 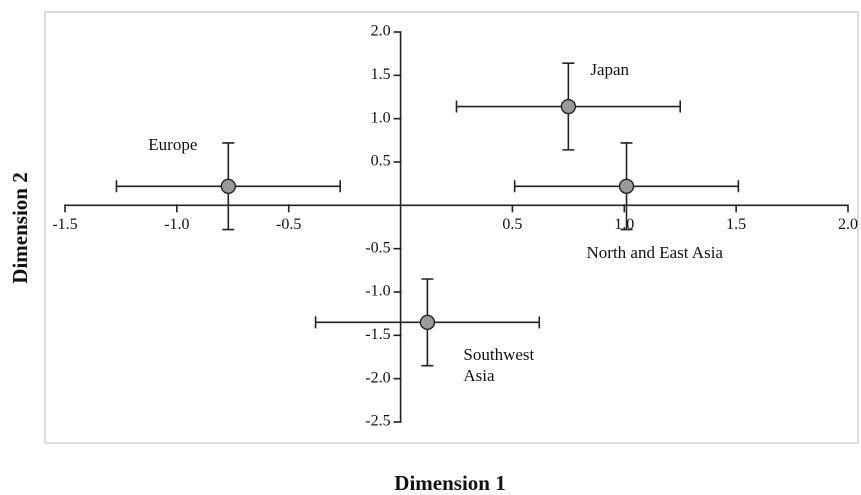 I want to click on point-label: Japan, so click(x=610, y=69).